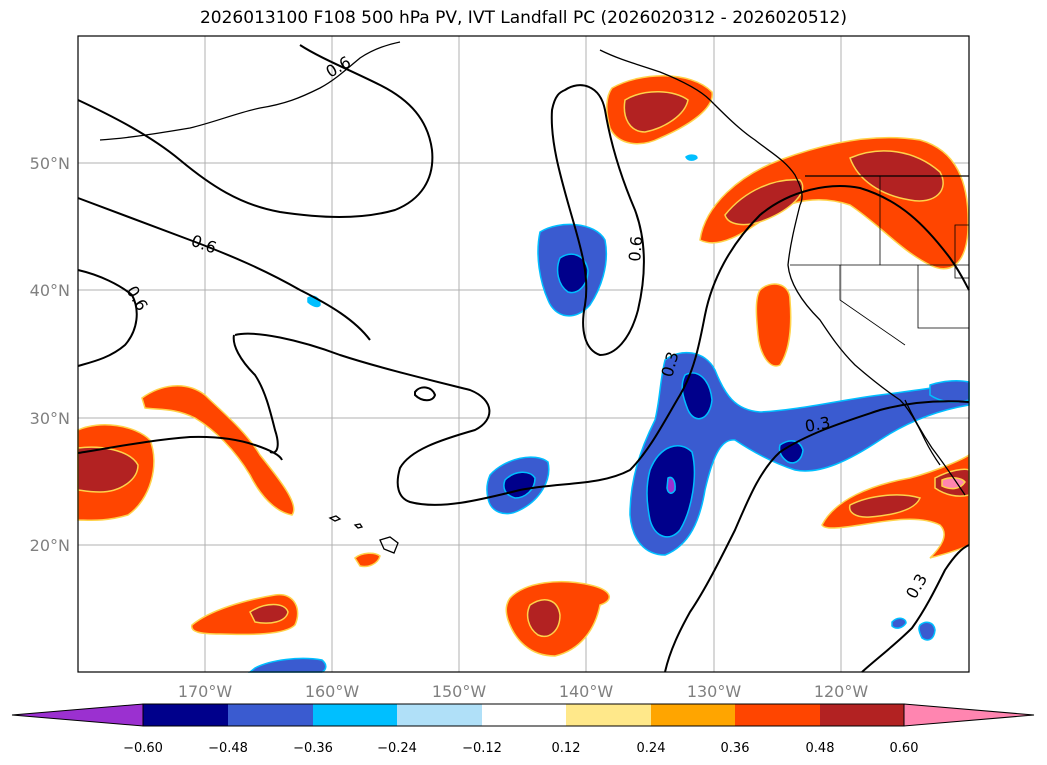 This screenshot has height=765, width=1047. I want to click on colorbar-extend-max, so click(969, 715).